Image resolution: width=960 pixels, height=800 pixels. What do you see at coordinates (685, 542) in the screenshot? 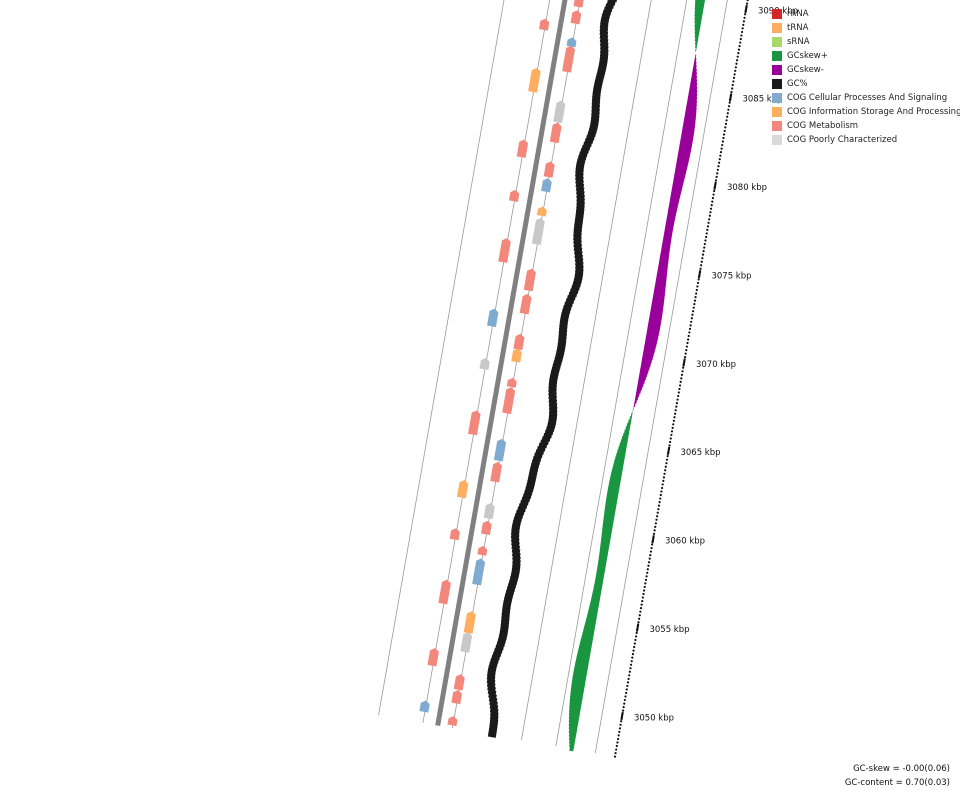
I see `axis-tick-label: 3060 kbp` at bounding box center [685, 542].